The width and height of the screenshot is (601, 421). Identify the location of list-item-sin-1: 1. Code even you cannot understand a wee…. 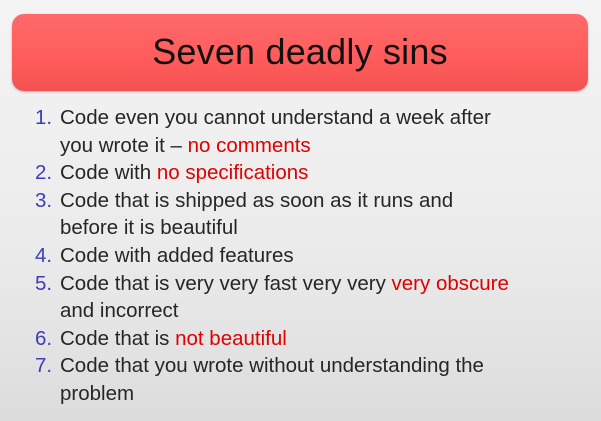
(315, 131).